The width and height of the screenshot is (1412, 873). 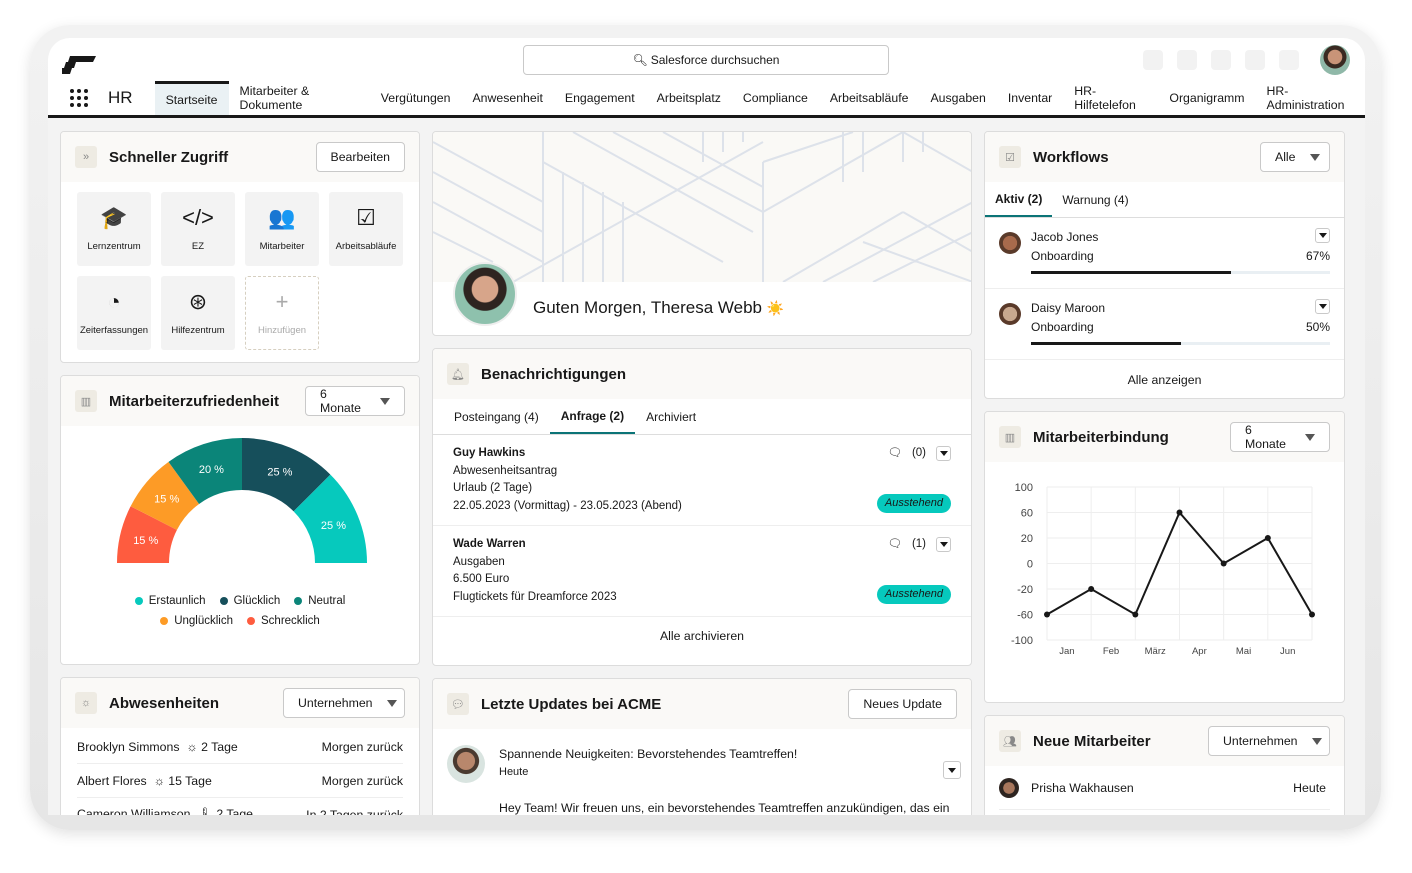 What do you see at coordinates (958, 98) in the screenshot?
I see `nav-tab: Ausgaben` at bounding box center [958, 98].